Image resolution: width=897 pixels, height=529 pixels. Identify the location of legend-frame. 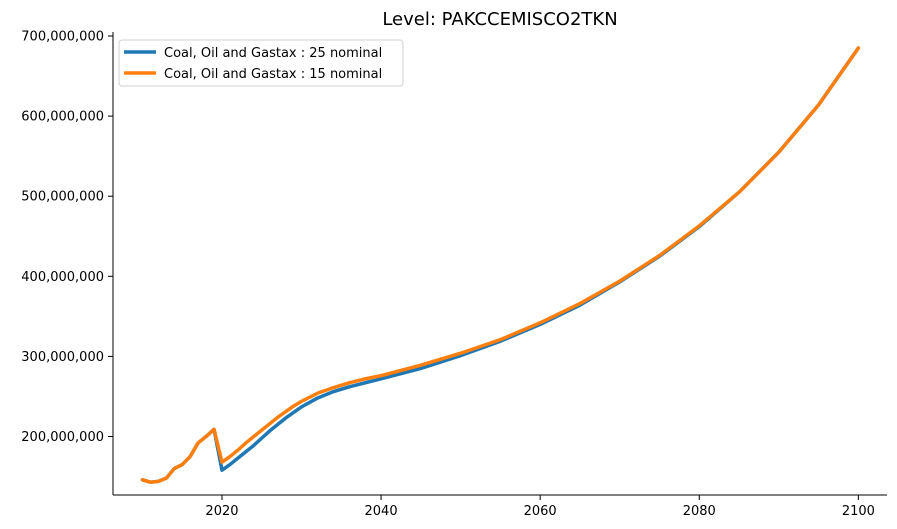
(261, 63).